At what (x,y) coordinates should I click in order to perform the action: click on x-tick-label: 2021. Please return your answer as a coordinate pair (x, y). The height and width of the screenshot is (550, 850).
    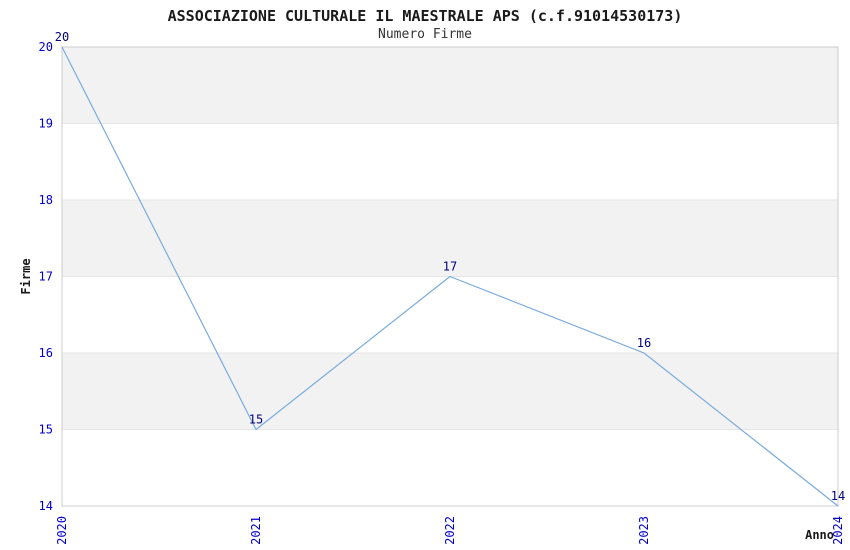
    Looking at the image, I should click on (256, 530).